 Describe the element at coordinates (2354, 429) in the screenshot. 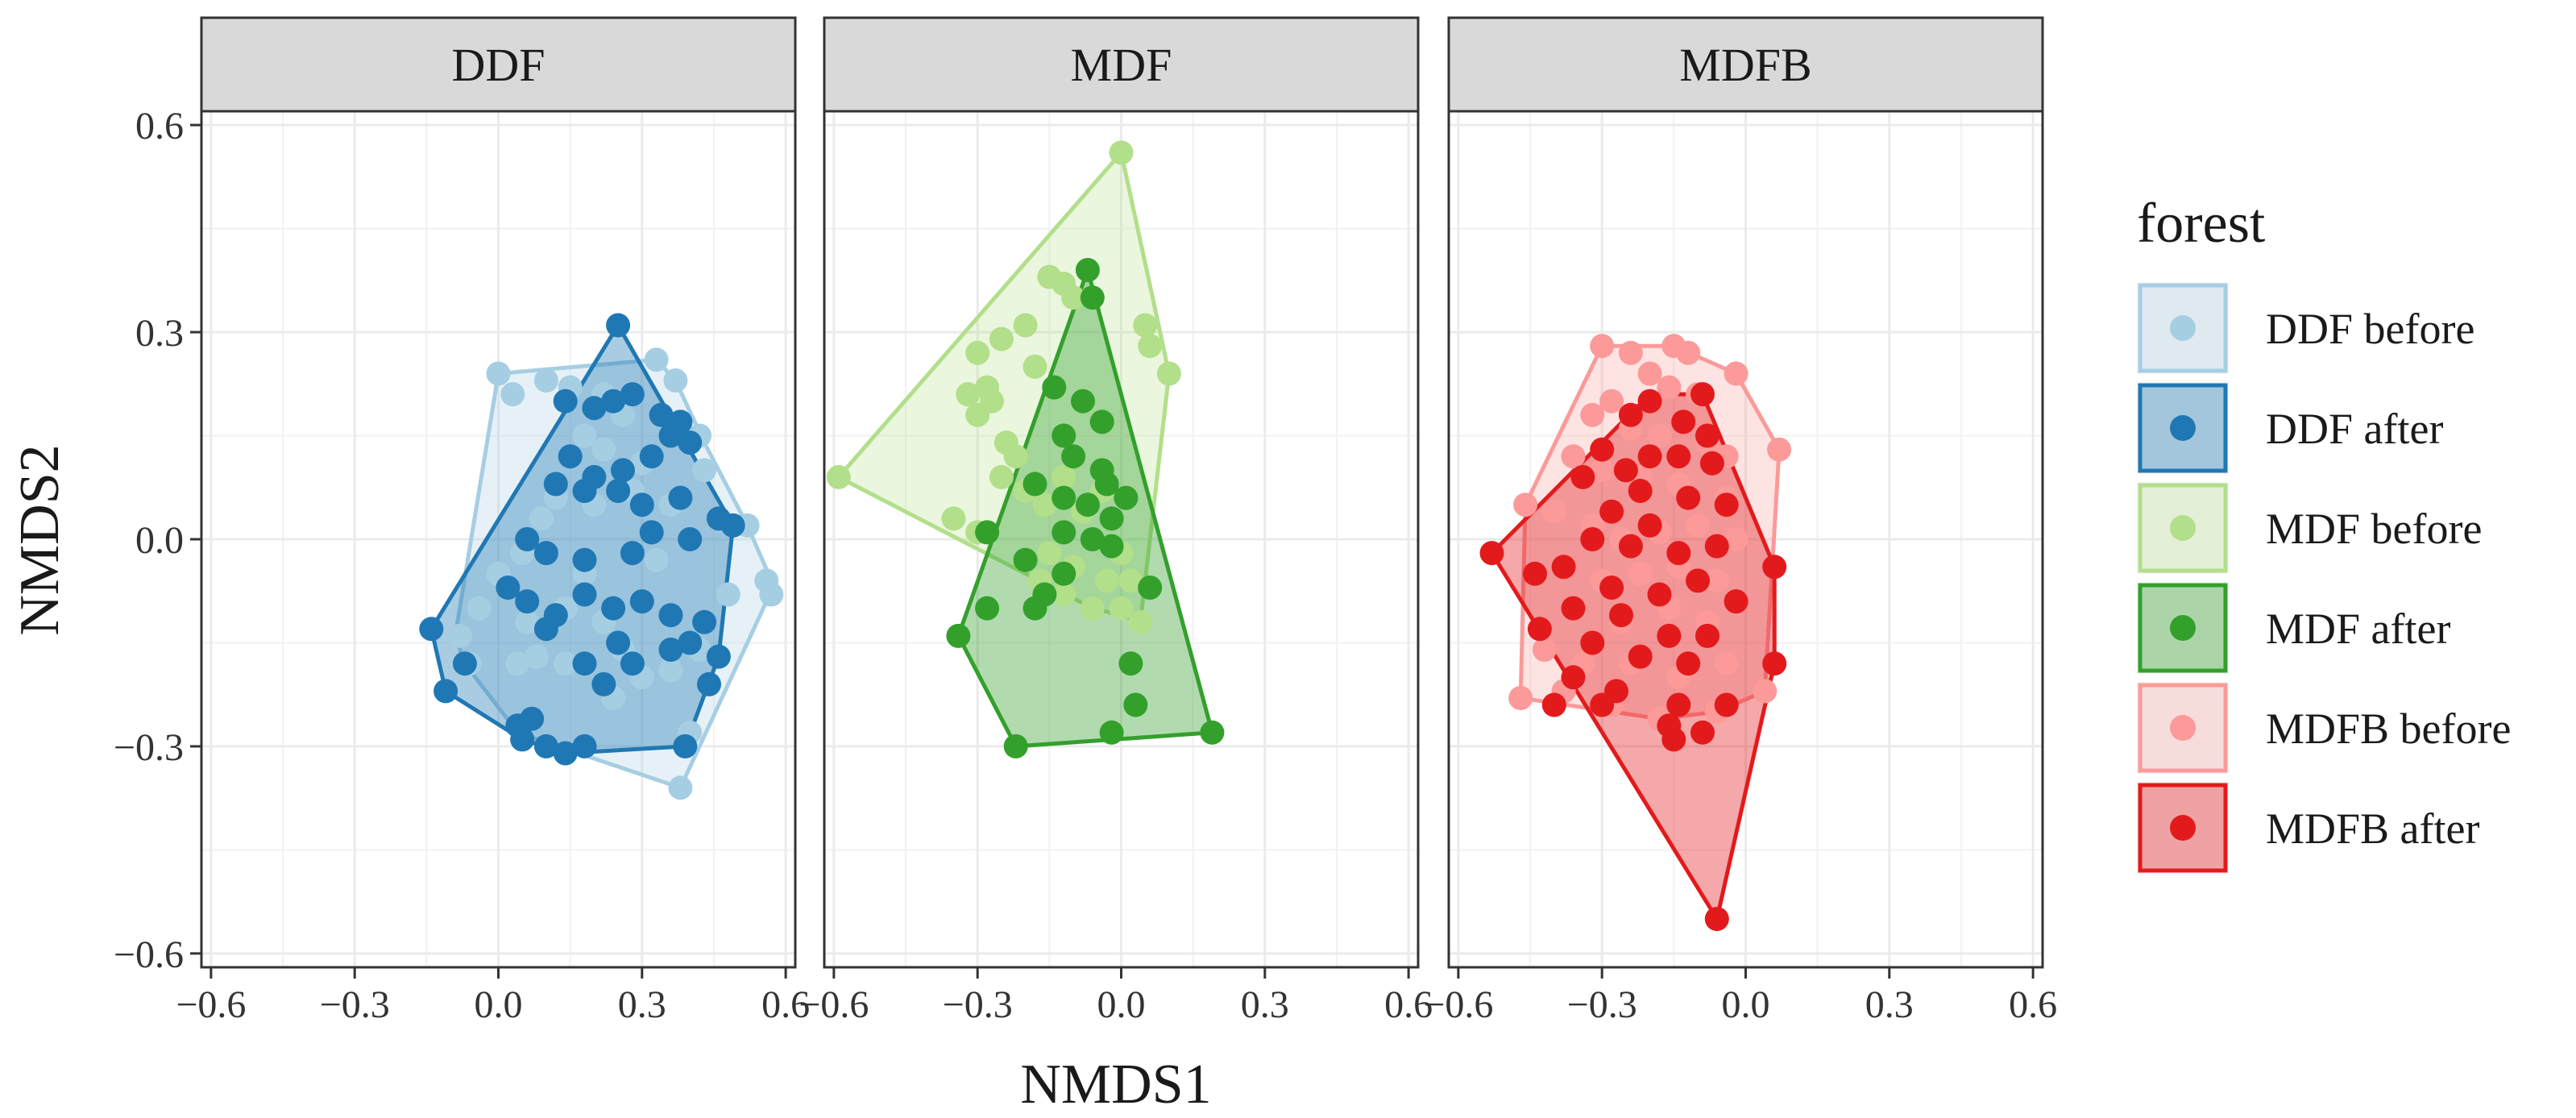

I see `legend-label-ddf-after: DDF after` at that location.